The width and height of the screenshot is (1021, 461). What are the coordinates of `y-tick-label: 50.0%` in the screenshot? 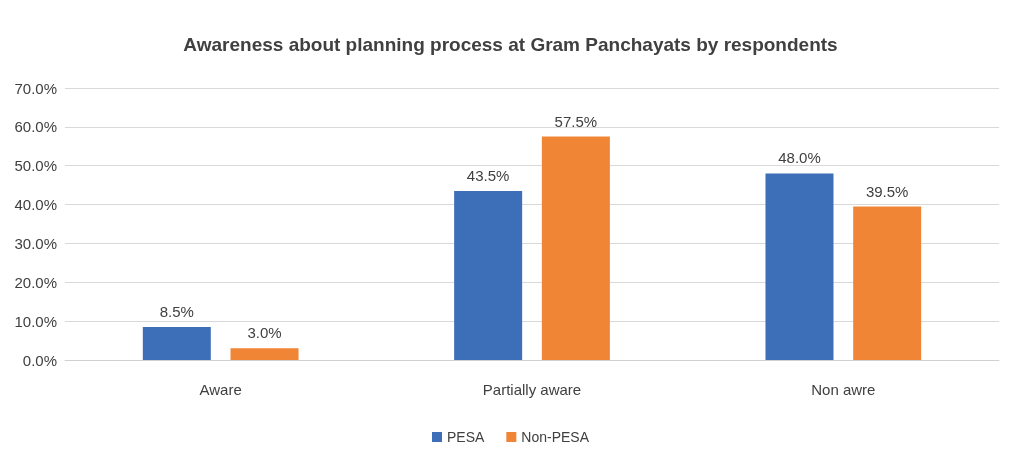 It's located at (35, 166).